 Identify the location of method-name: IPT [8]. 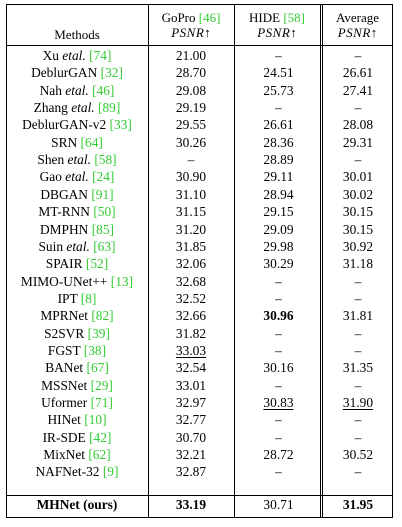
(77, 298).